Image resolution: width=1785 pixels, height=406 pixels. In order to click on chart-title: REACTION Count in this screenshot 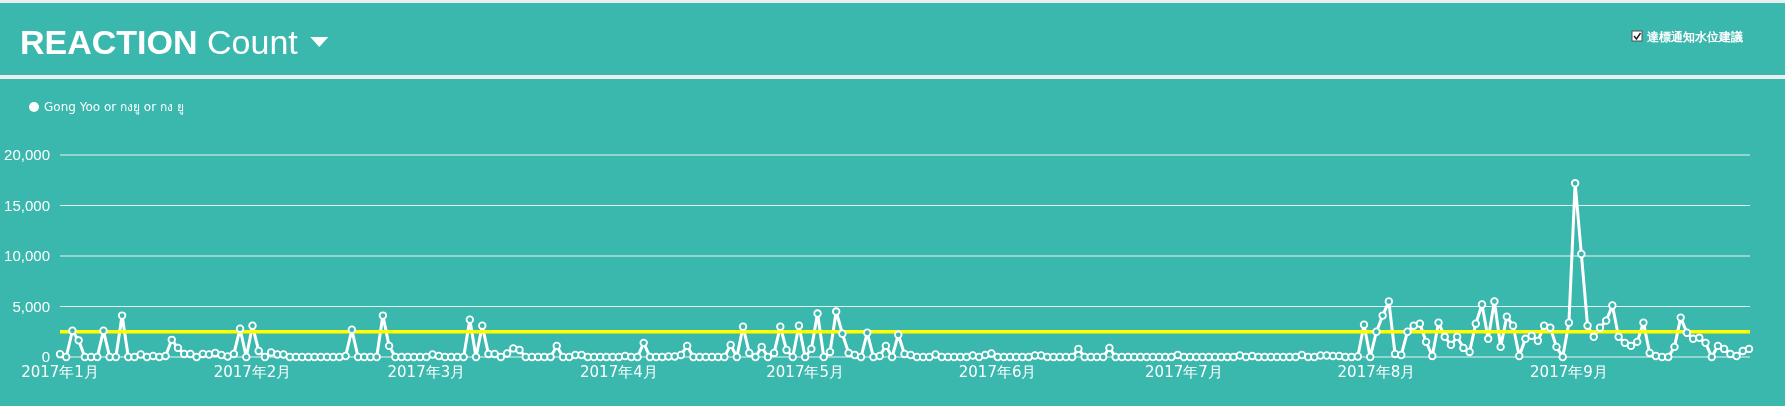, I will do `click(159, 42)`.